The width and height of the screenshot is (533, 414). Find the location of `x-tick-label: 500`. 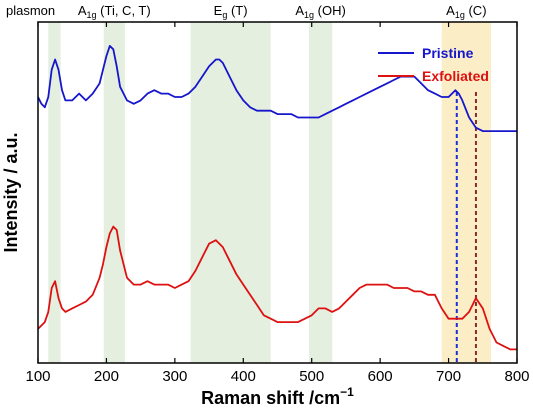

x-tick-label: 500 is located at coordinates (311, 376).